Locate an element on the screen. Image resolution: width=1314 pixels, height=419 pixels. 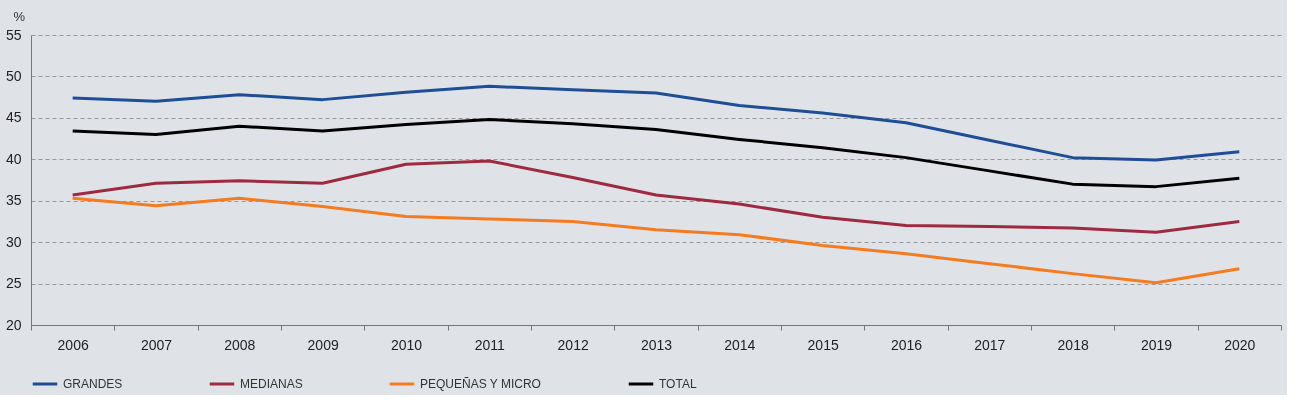
x-tick-label: 2017 is located at coordinates (990, 344).